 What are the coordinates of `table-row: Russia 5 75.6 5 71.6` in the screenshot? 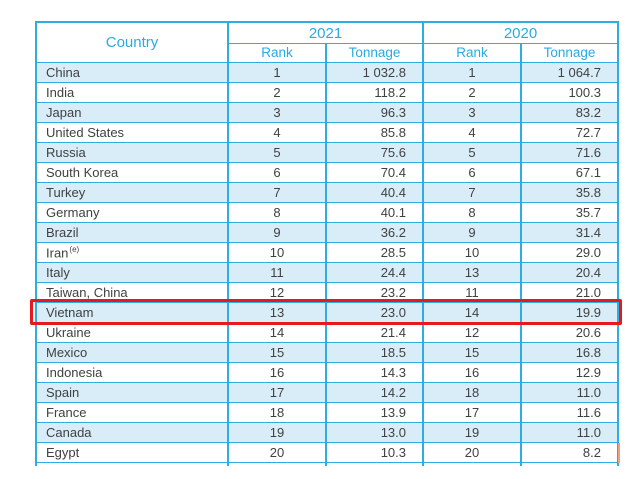 It's located at (327, 152).